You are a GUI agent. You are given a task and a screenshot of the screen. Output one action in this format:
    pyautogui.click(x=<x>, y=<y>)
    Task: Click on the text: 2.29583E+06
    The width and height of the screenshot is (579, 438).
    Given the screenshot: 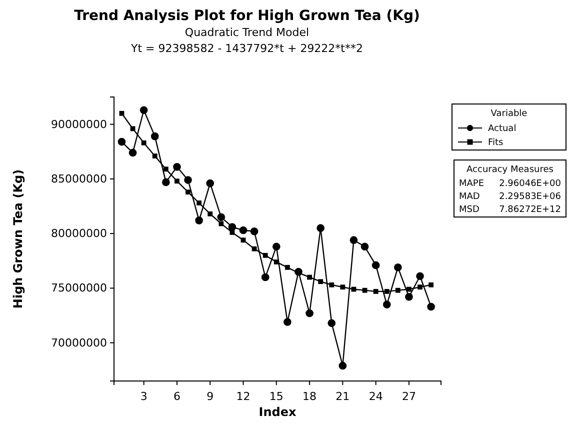 What is the action you would take?
    pyautogui.click(x=530, y=197)
    